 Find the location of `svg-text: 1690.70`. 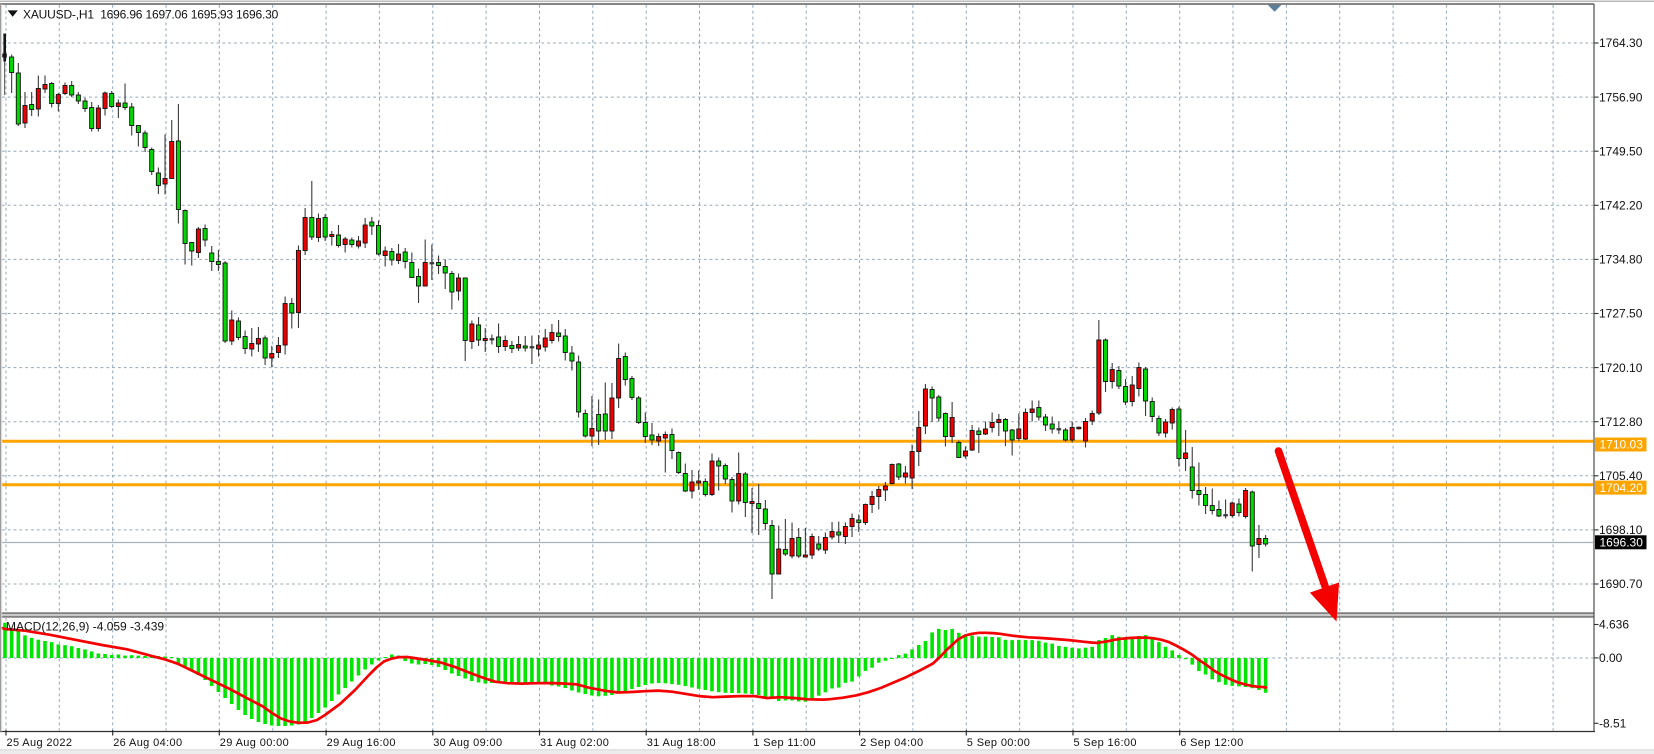

svg-text: 1690.70 is located at coordinates (1621, 584).